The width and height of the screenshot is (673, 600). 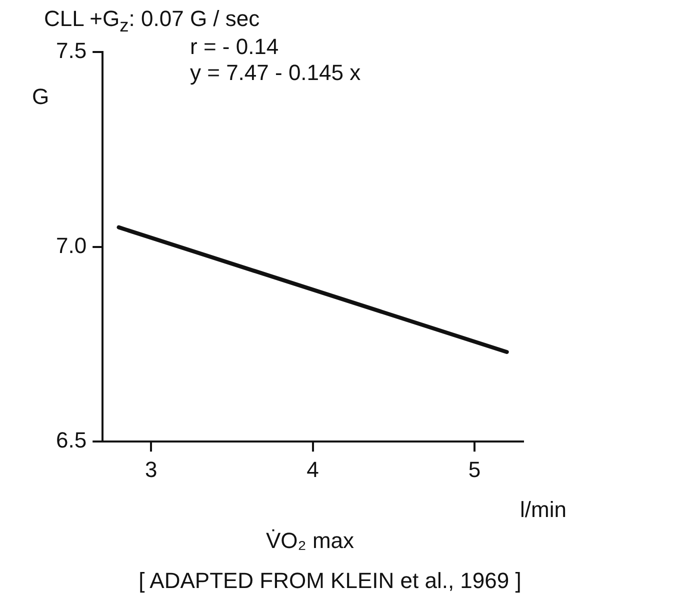 I want to click on annotation: y = 7.47 - 0.145 x, so click(x=275, y=73).